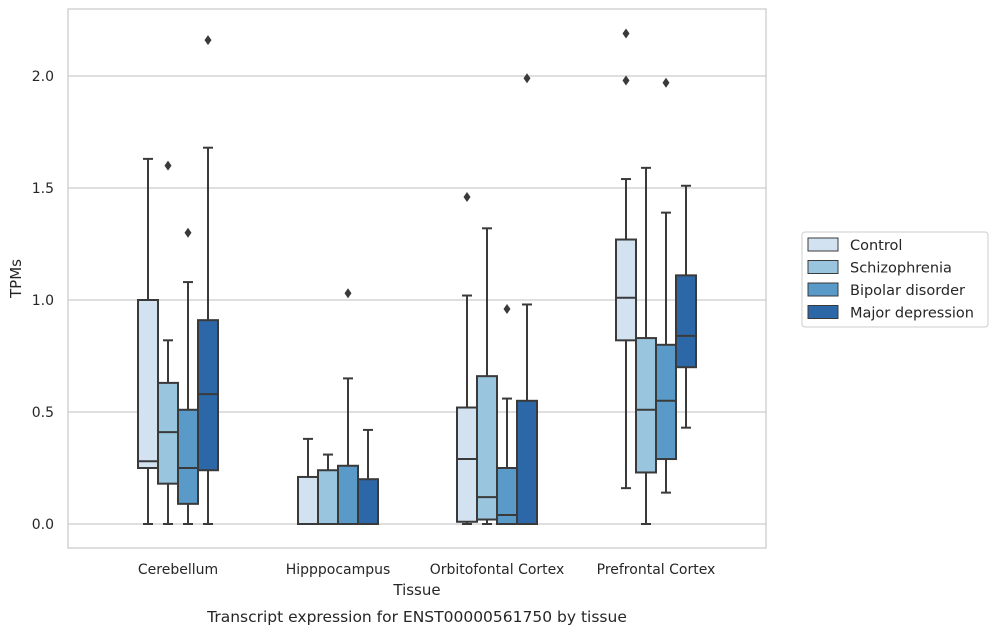 This screenshot has width=997, height=634. What do you see at coordinates (43, 525) in the screenshot?
I see `y-tick-label: 0.0` at bounding box center [43, 525].